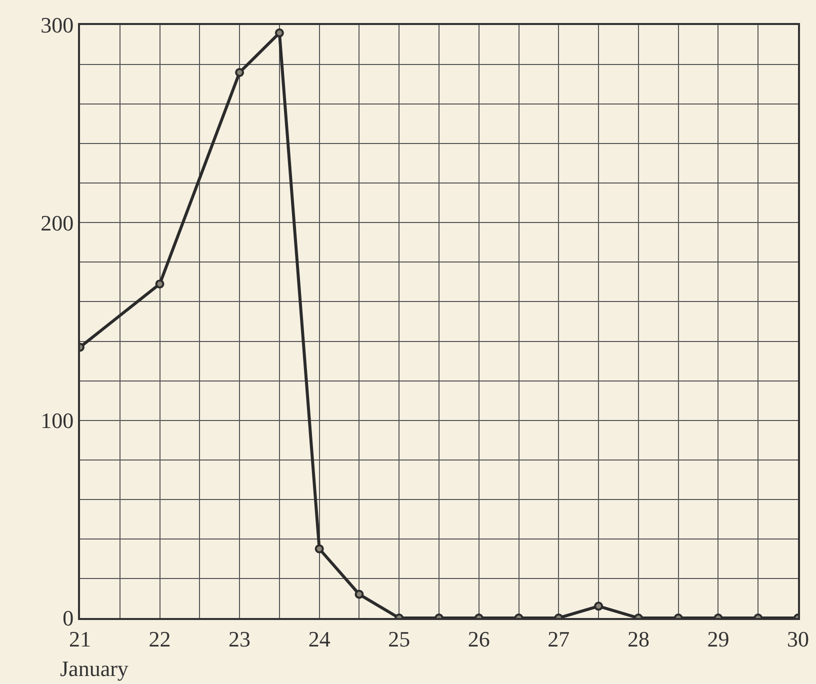 The width and height of the screenshot is (816, 684). What do you see at coordinates (57, 223) in the screenshot?
I see `y-tick-label: 200` at bounding box center [57, 223].